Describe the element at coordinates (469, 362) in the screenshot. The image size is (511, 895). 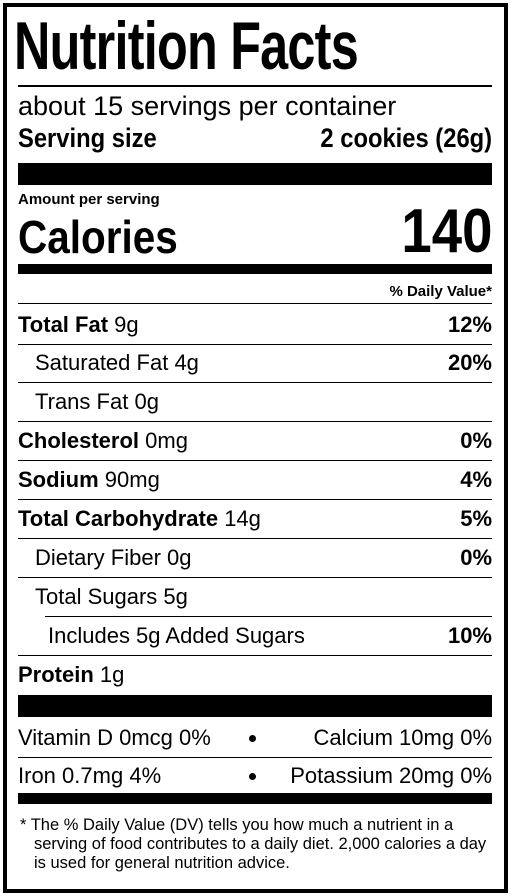
I see `nutrient-dv: 20%` at that location.